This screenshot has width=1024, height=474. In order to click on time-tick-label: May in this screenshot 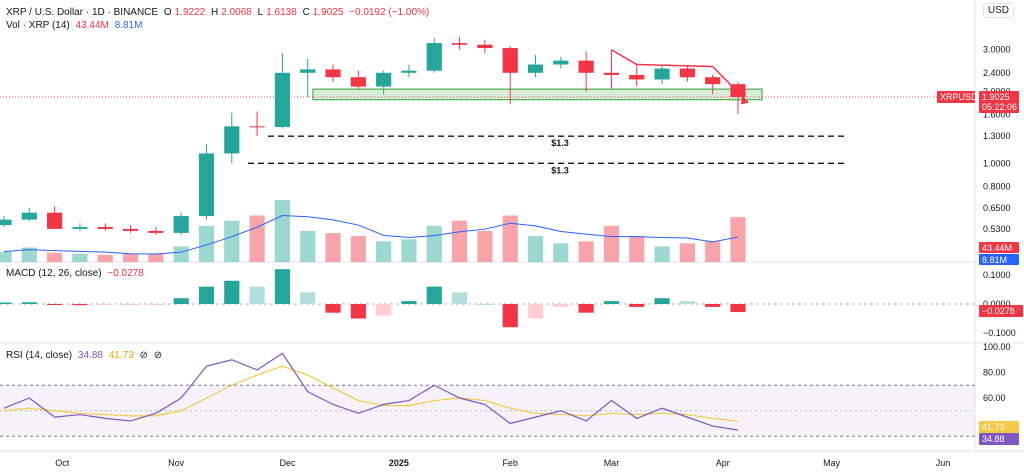, I will do `click(832, 463)`.